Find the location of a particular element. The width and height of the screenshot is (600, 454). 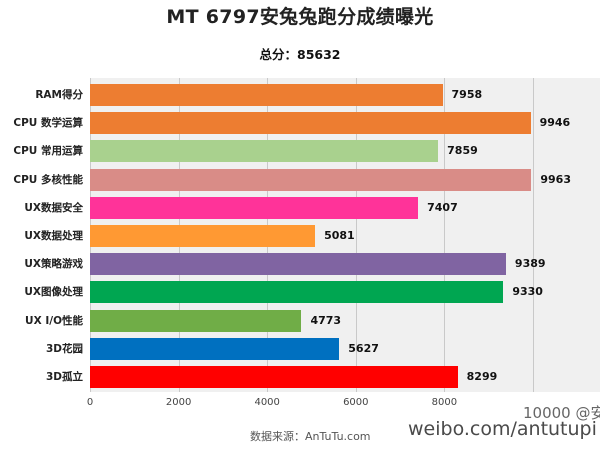

x-tick-label: 6000 is located at coordinates (356, 402).